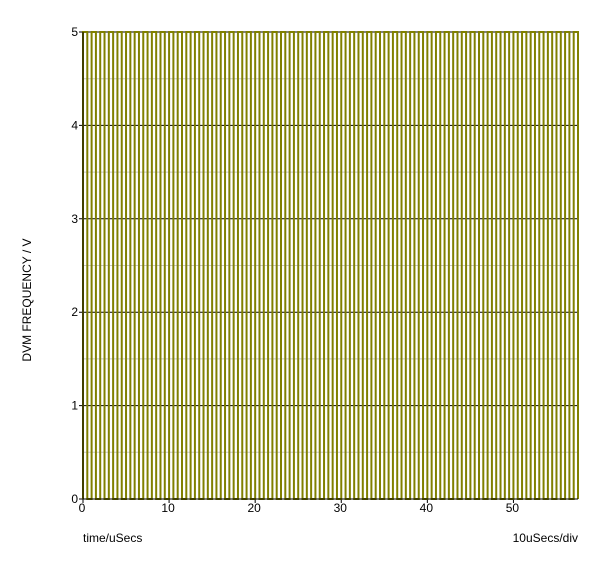 The width and height of the screenshot is (600, 563). What do you see at coordinates (254, 508) in the screenshot?
I see `x-tick-label: 20` at bounding box center [254, 508].